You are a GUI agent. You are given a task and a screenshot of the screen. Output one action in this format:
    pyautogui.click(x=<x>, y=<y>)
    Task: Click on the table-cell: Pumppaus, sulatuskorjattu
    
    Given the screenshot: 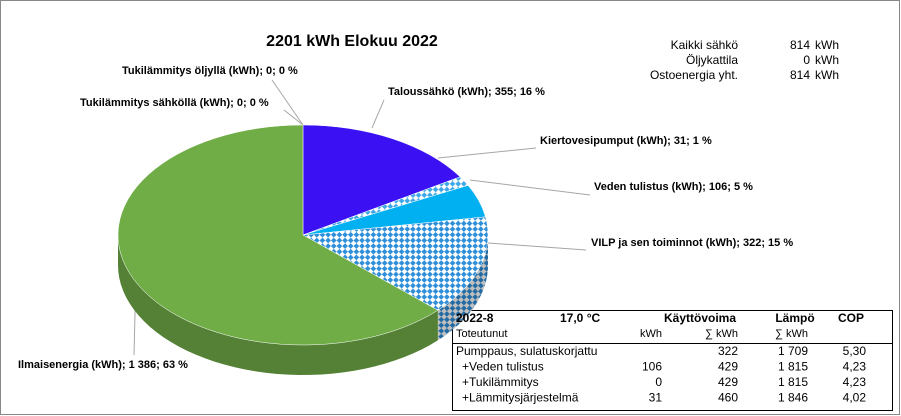 What is the action you would take?
    pyautogui.click(x=526, y=351)
    